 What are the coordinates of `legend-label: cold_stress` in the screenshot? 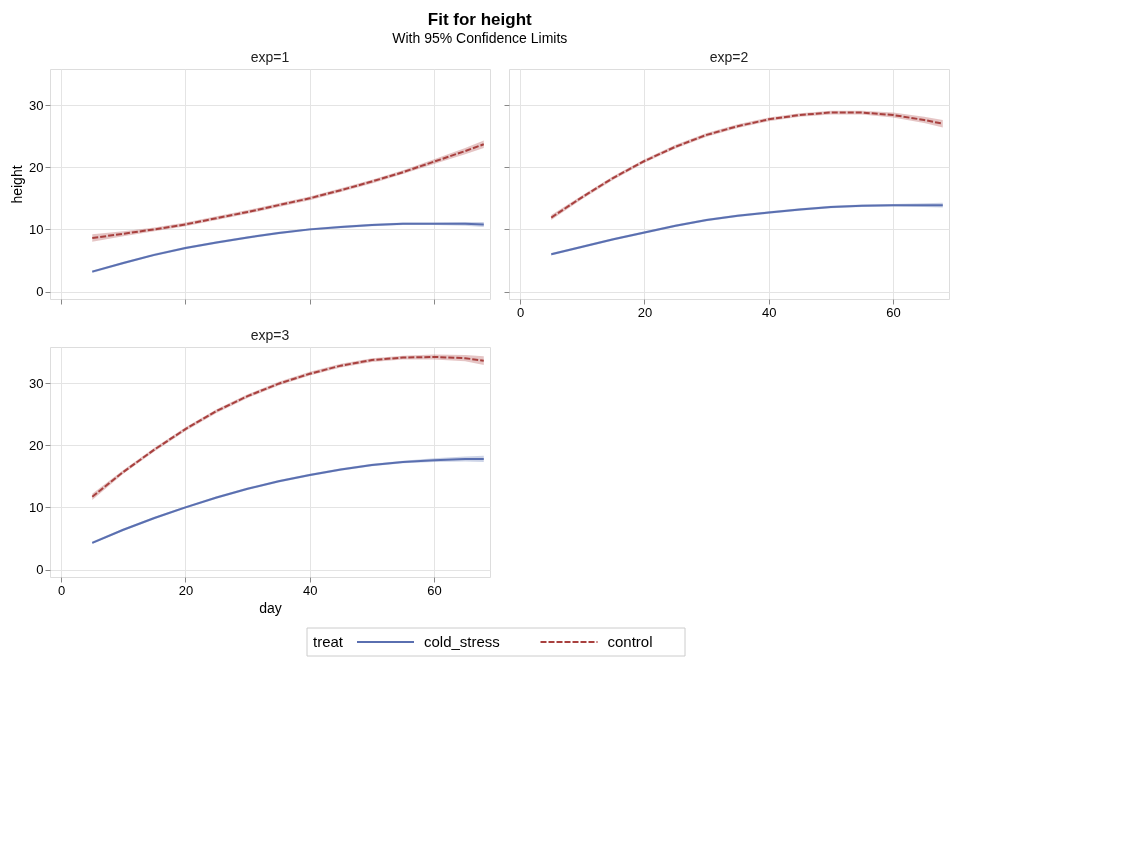 It's located at (462, 641).